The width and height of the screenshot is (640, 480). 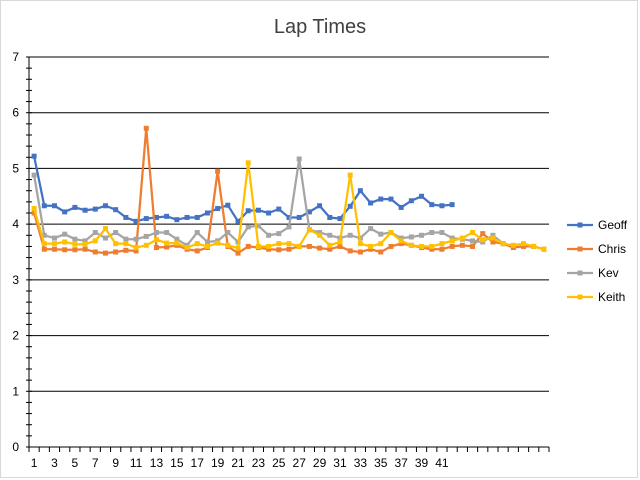 What do you see at coordinates (279, 463) in the screenshot?
I see `x-tick-label: 25` at bounding box center [279, 463].